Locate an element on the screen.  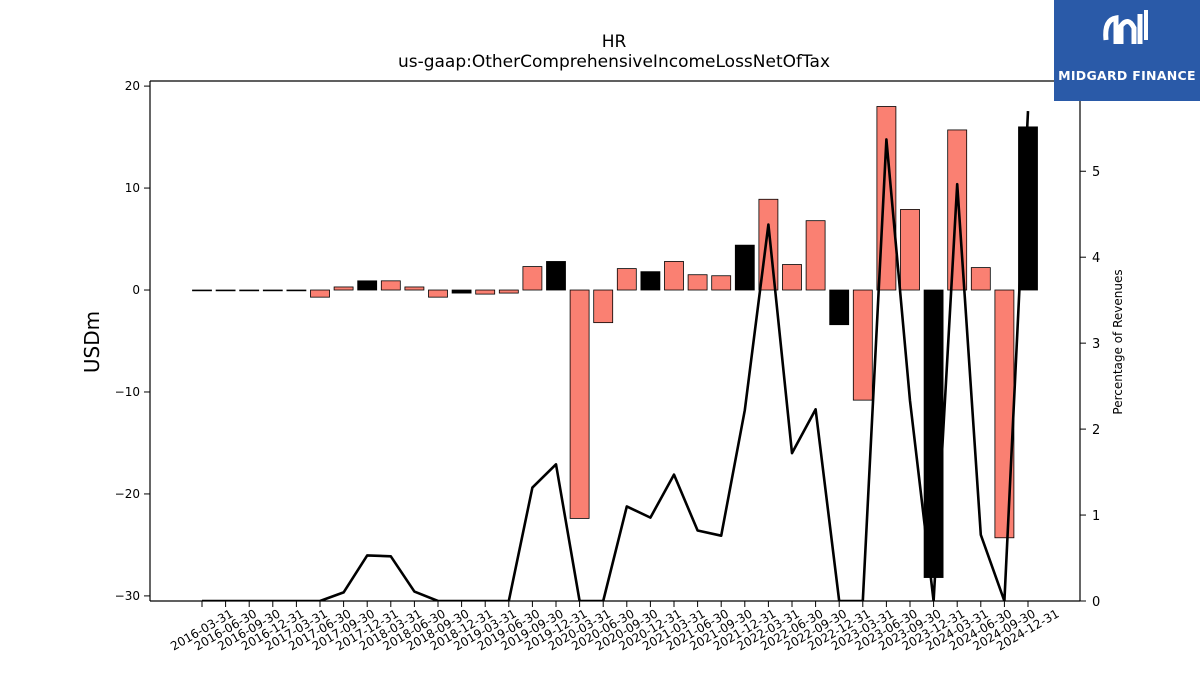
y2-tick-label: 4 is located at coordinates (1096, 258).